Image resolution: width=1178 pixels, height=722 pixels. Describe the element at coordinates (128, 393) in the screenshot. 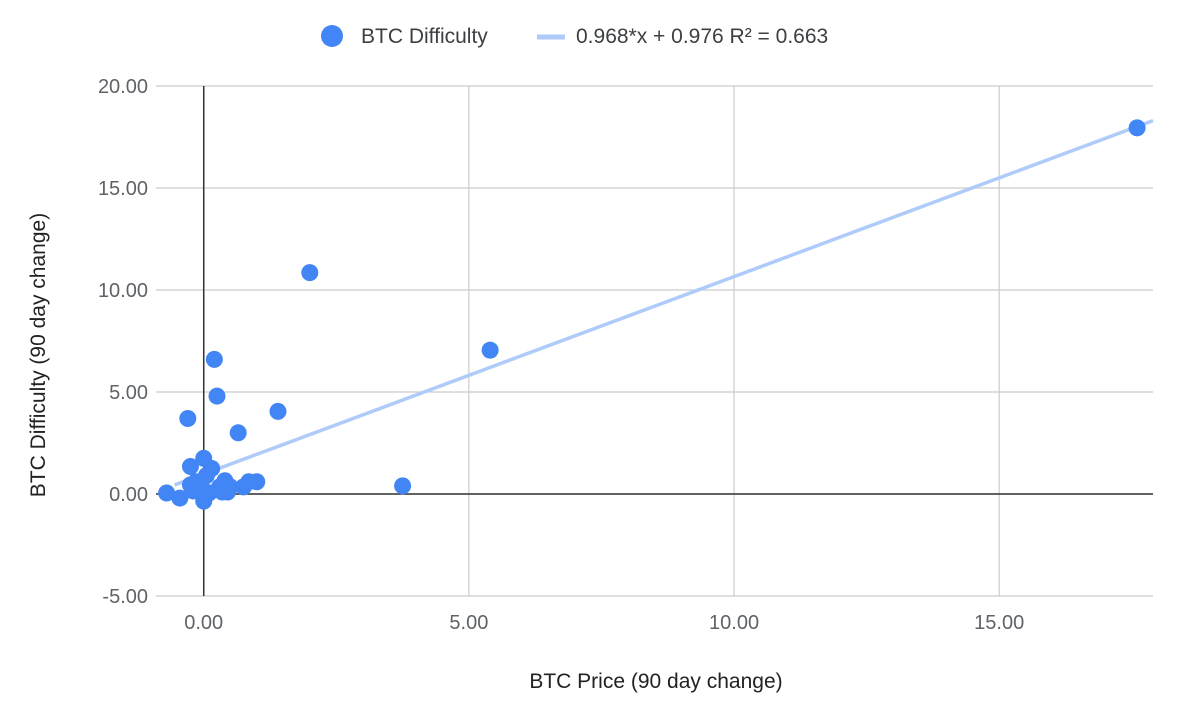

I see `y-tick-label: 5.00` at that location.